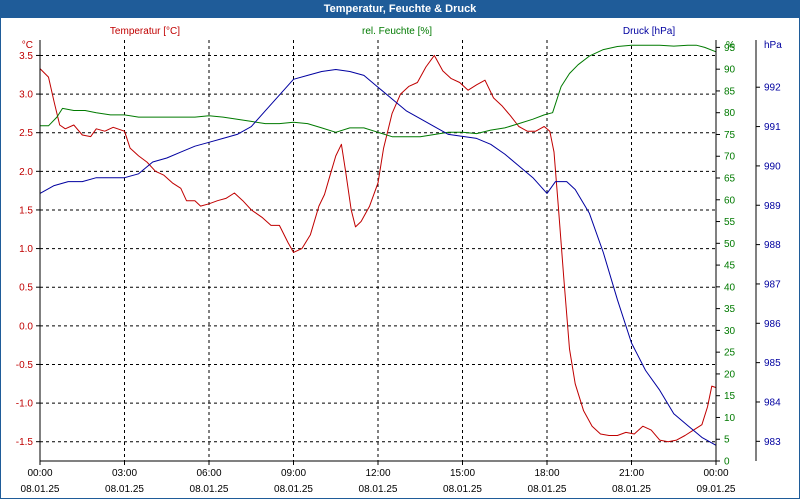 The image size is (800, 500). What do you see at coordinates (26, 288) in the screenshot?
I see `temperature-tick-label: 0.5` at bounding box center [26, 288].